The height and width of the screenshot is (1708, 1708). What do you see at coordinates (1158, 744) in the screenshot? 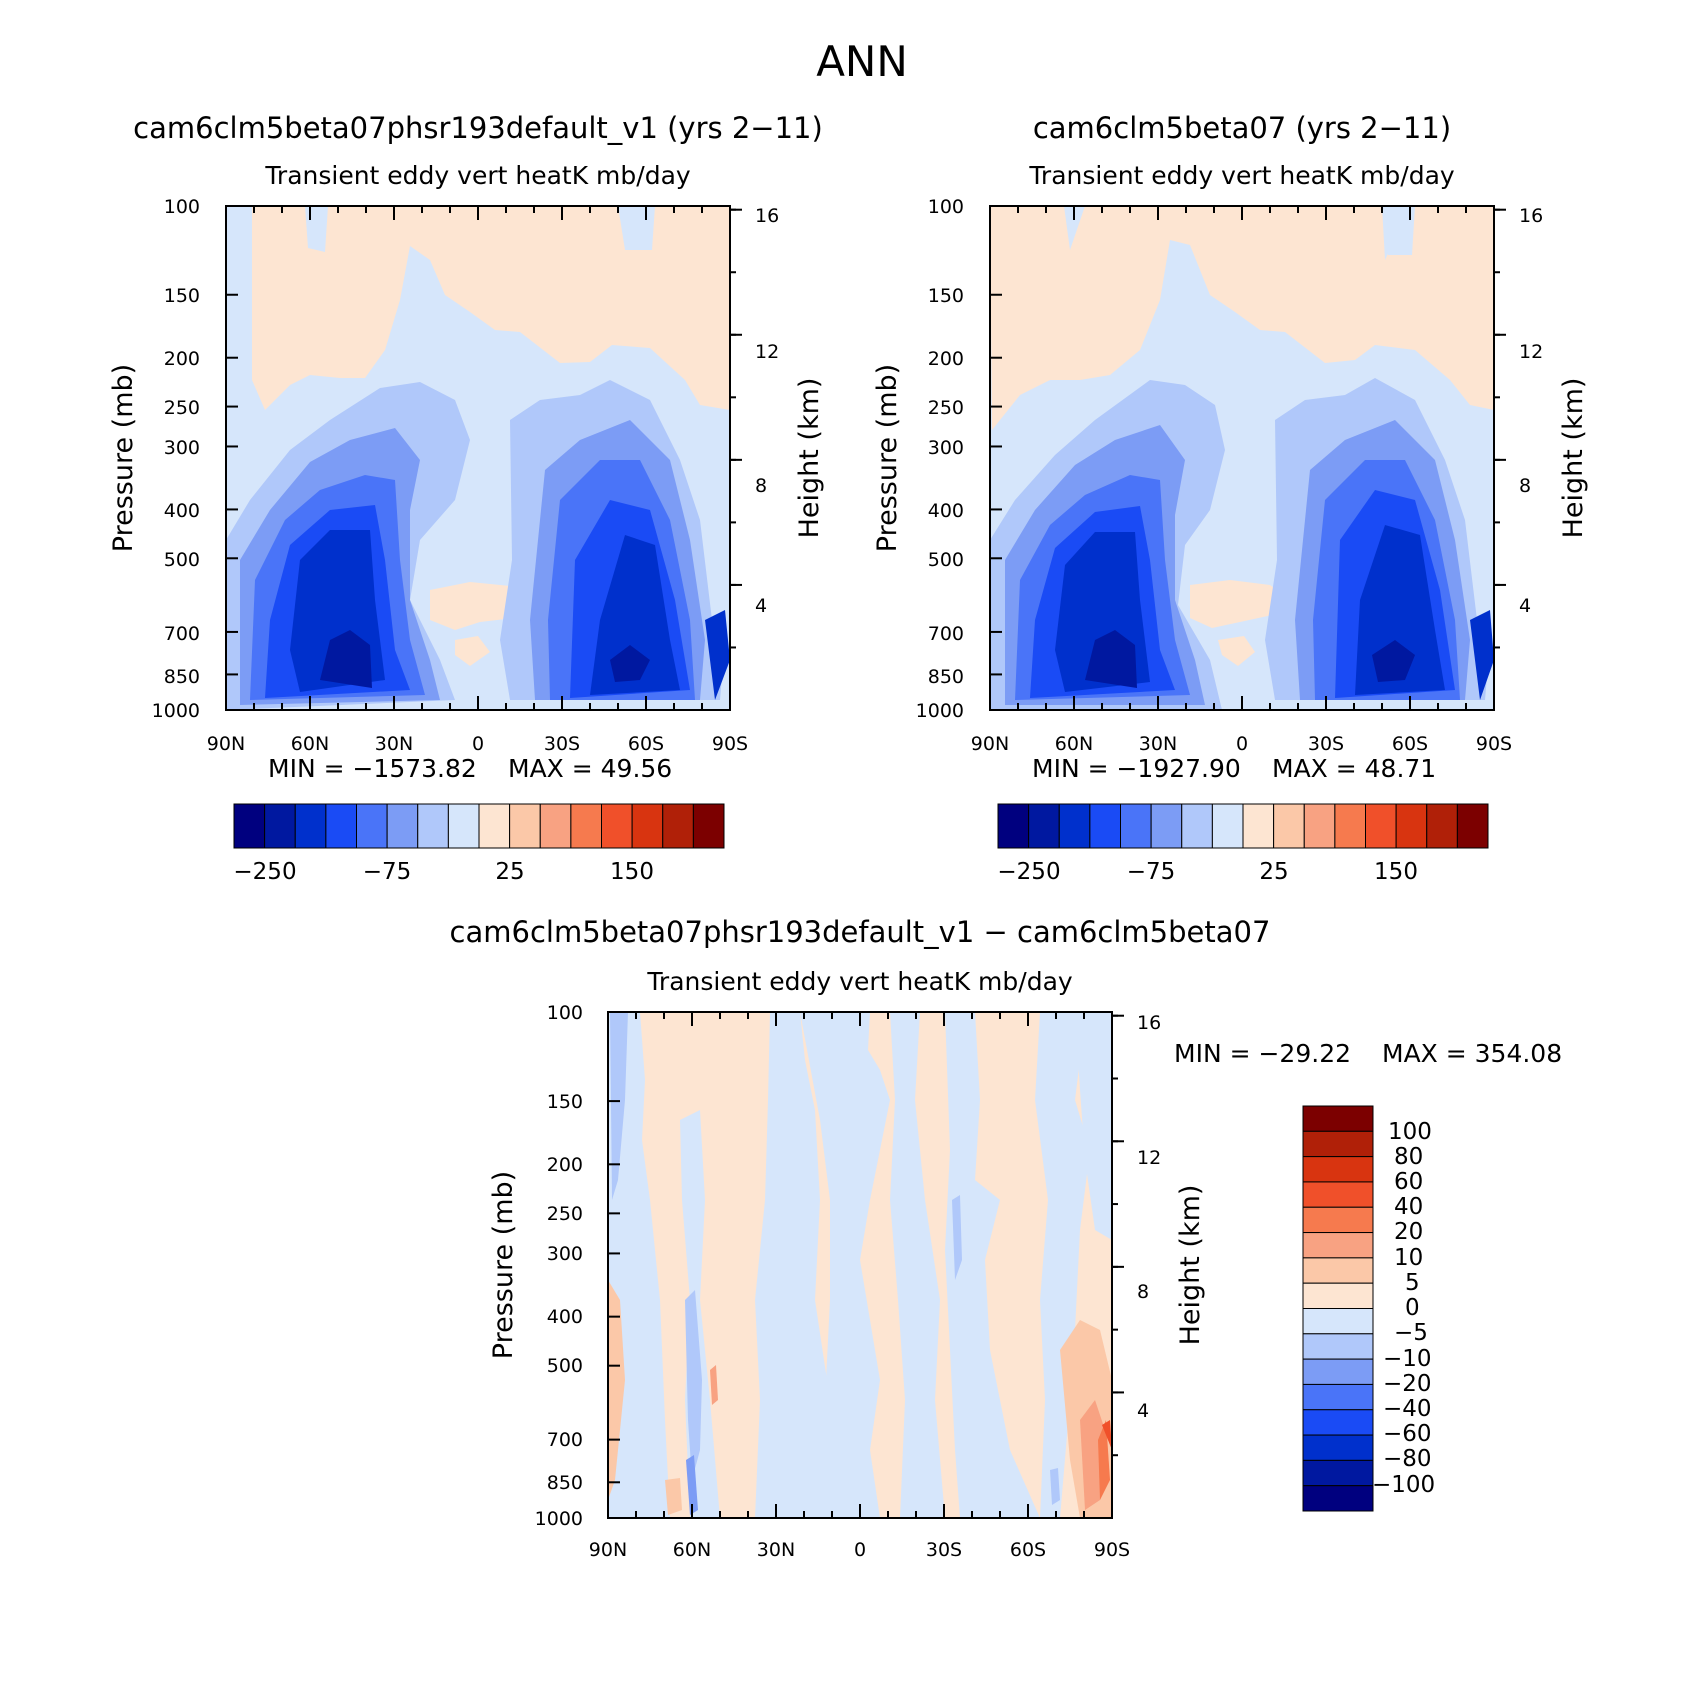
I see `x-tick-label: 30N` at bounding box center [1158, 744].